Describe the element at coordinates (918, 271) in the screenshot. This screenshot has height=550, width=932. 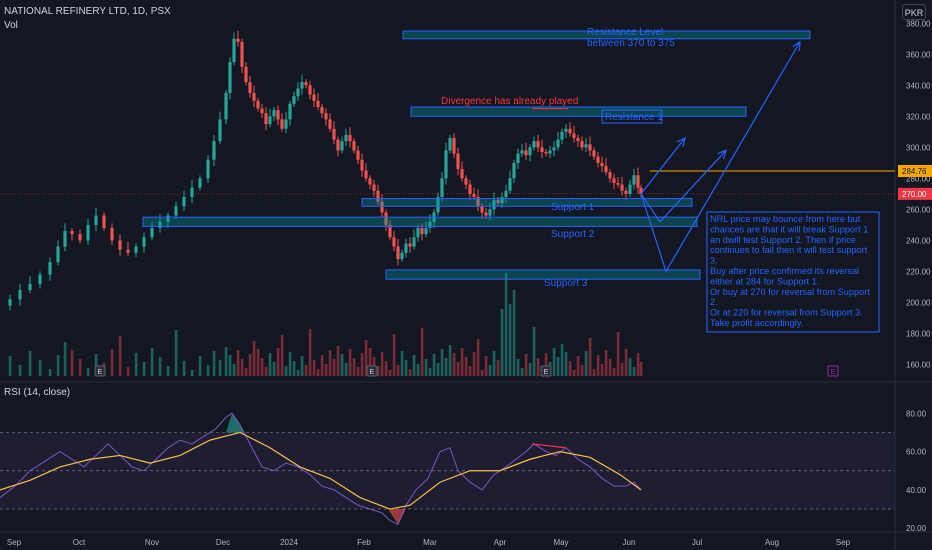
I see `price-tick-label: 220.00` at that location.